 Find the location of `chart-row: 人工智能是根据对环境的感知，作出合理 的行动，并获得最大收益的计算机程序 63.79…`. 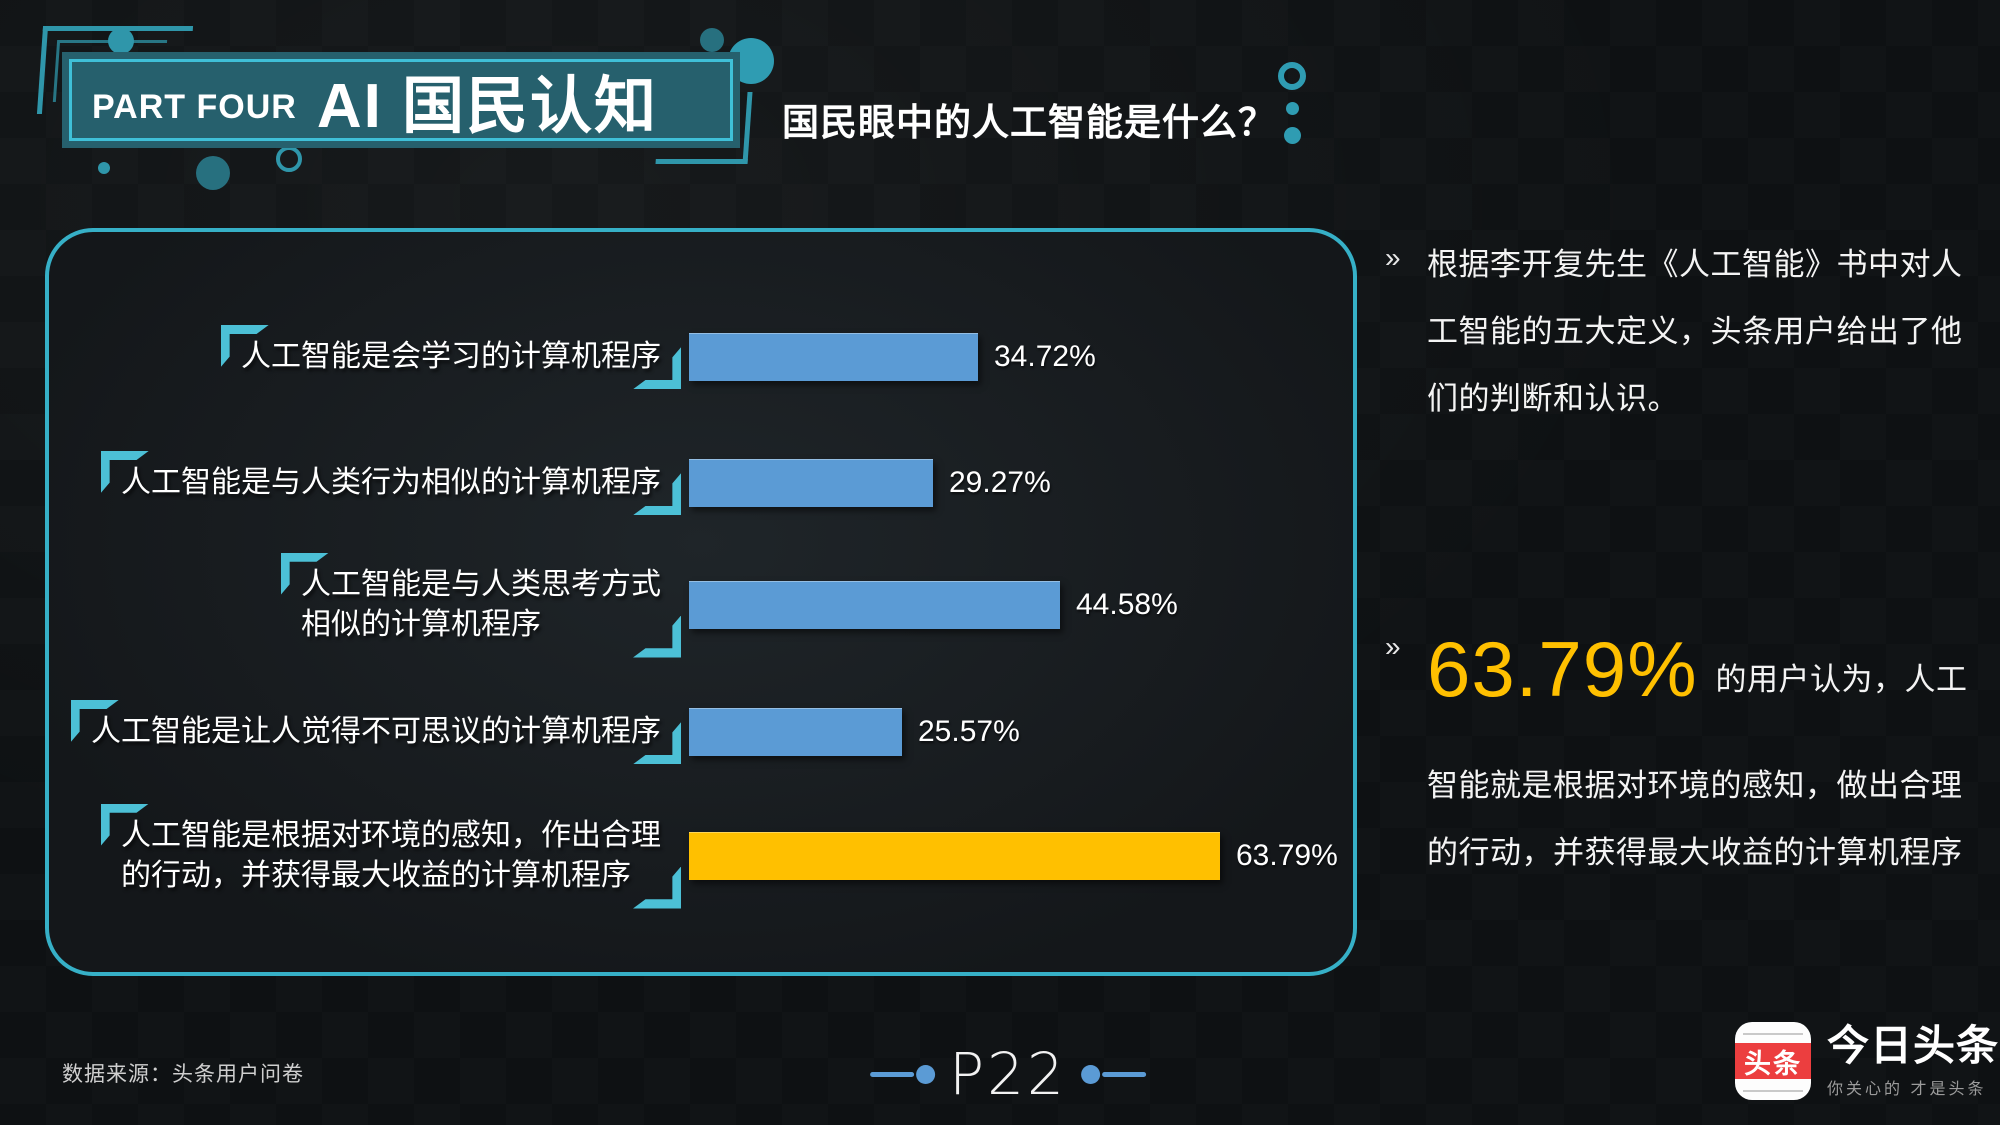

chart-row: 人工智能是根据对环境的感知，作出合理 的行动，并获得最大收益的计算机程序 63.79… is located at coordinates (701, 856).